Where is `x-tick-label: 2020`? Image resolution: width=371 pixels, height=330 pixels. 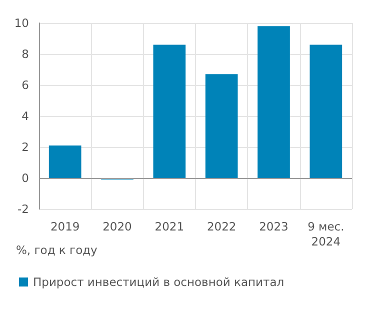 x-tick-label: 2020 is located at coordinates (117, 227).